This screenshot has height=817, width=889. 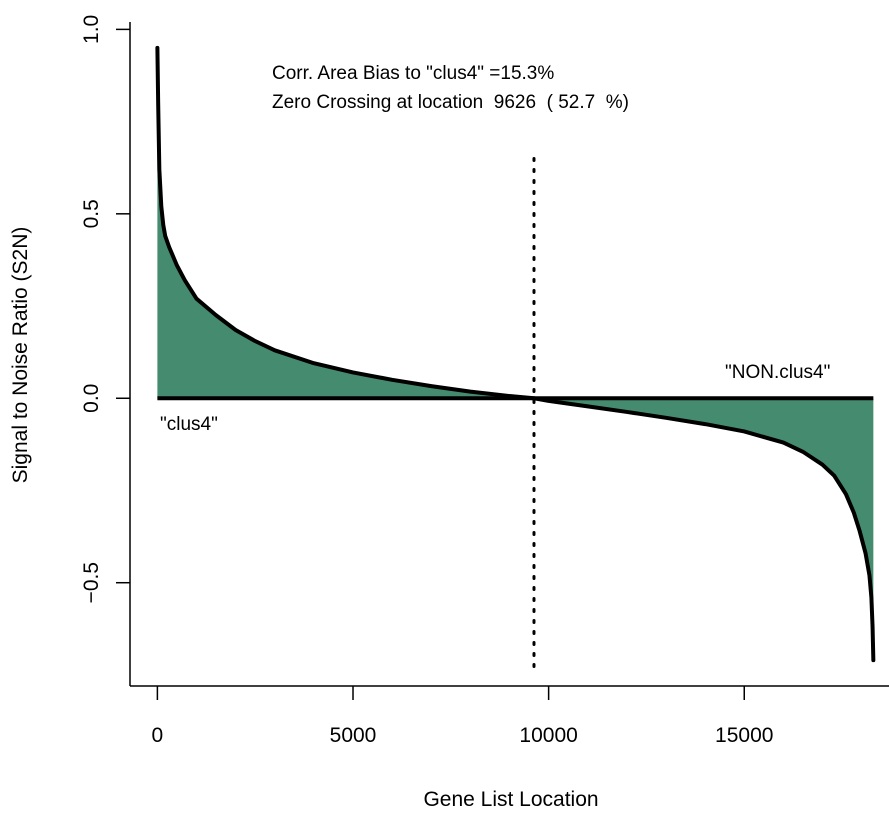 I want to click on x-tick-label: 0, so click(x=158, y=735).